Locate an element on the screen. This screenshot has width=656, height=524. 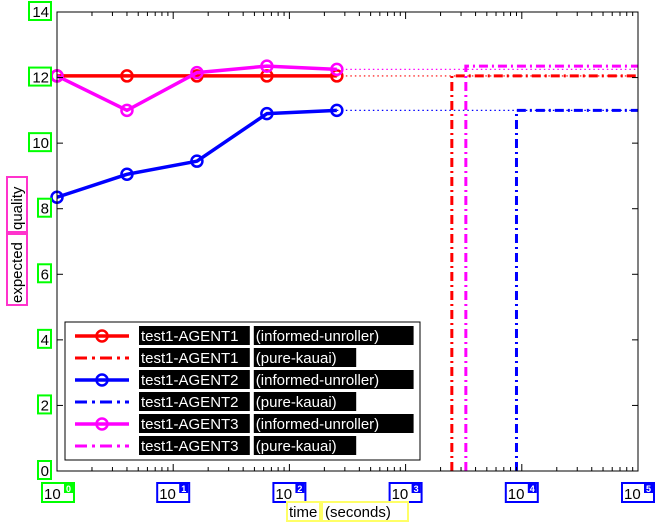
x-tick-label-0: 10 is located at coordinates (52, 494).